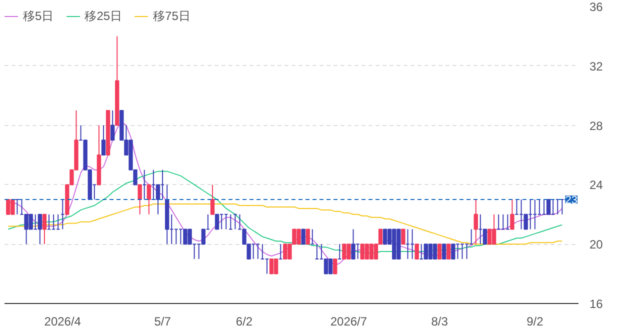  I want to click on y-tick-label: 28, so click(597, 125).